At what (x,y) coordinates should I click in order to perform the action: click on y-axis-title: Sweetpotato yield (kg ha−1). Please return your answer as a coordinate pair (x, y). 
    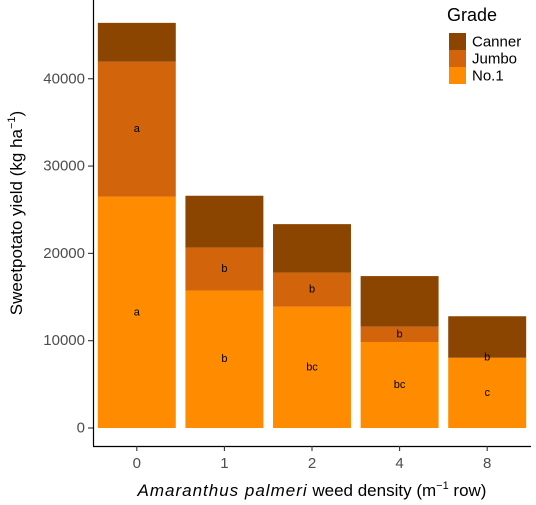
    Looking at the image, I should click on (16, 213).